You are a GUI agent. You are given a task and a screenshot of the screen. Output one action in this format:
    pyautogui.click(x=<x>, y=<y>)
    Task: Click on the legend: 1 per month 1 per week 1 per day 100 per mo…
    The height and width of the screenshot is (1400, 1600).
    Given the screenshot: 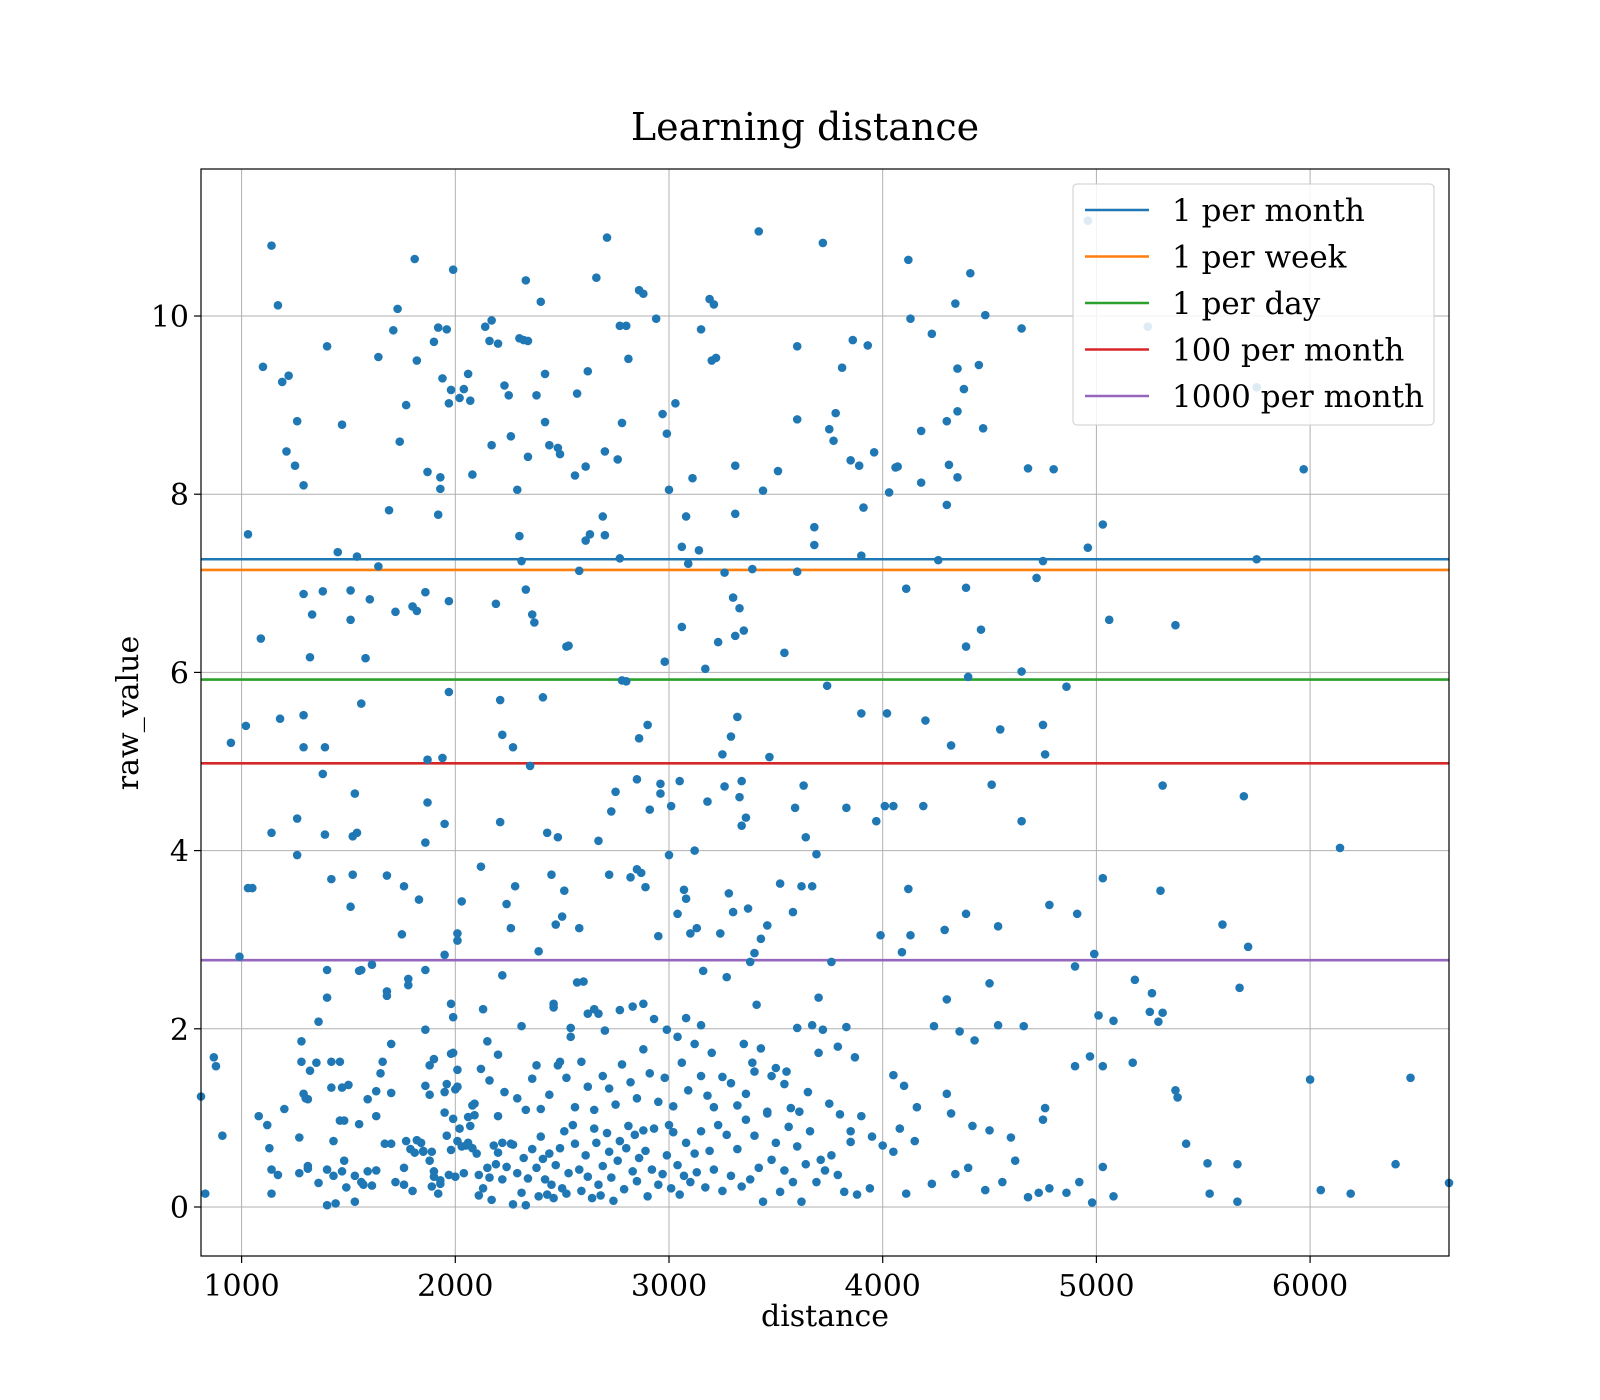 What is the action you would take?
    pyautogui.click(x=1253, y=304)
    